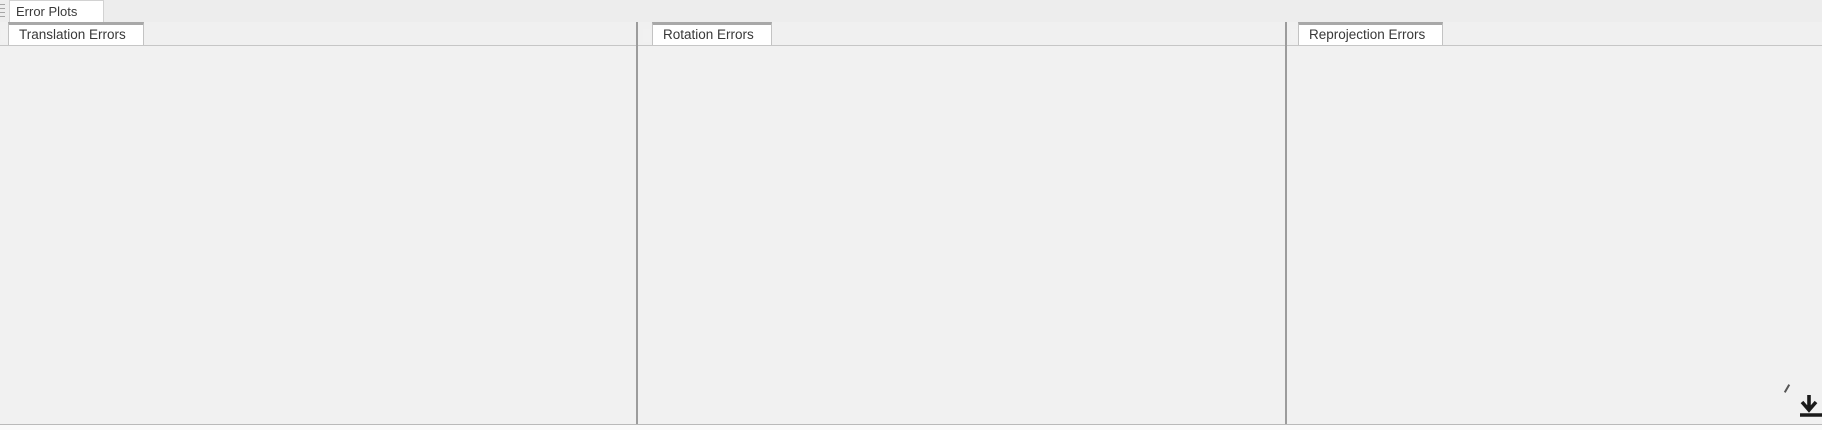  Describe the element at coordinates (911, 424) in the screenshot. I see `bottom-divider` at that location.